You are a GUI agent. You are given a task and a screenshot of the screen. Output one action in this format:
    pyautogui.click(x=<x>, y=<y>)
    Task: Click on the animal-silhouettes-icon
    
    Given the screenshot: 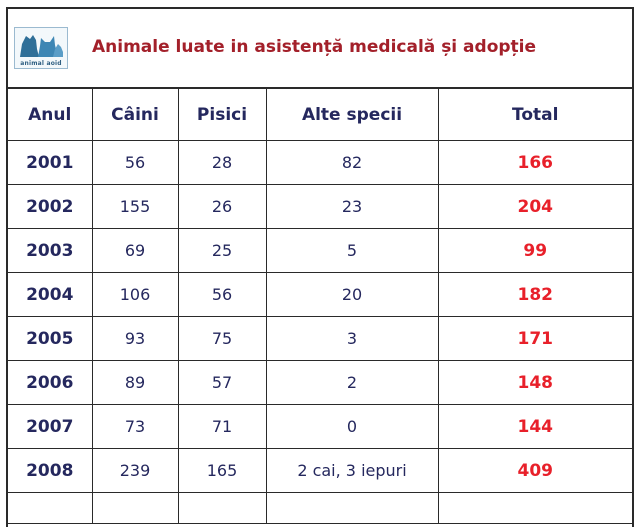 What is the action you would take?
    pyautogui.click(x=41, y=46)
    